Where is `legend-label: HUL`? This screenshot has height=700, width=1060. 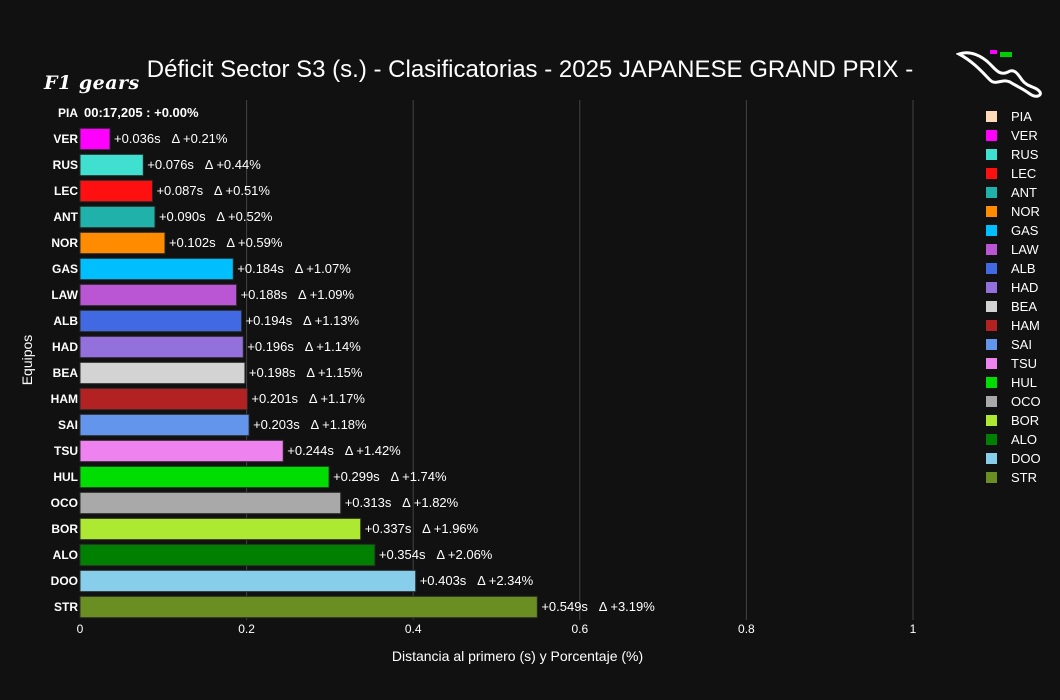 legend-label: HUL is located at coordinates (1024, 382).